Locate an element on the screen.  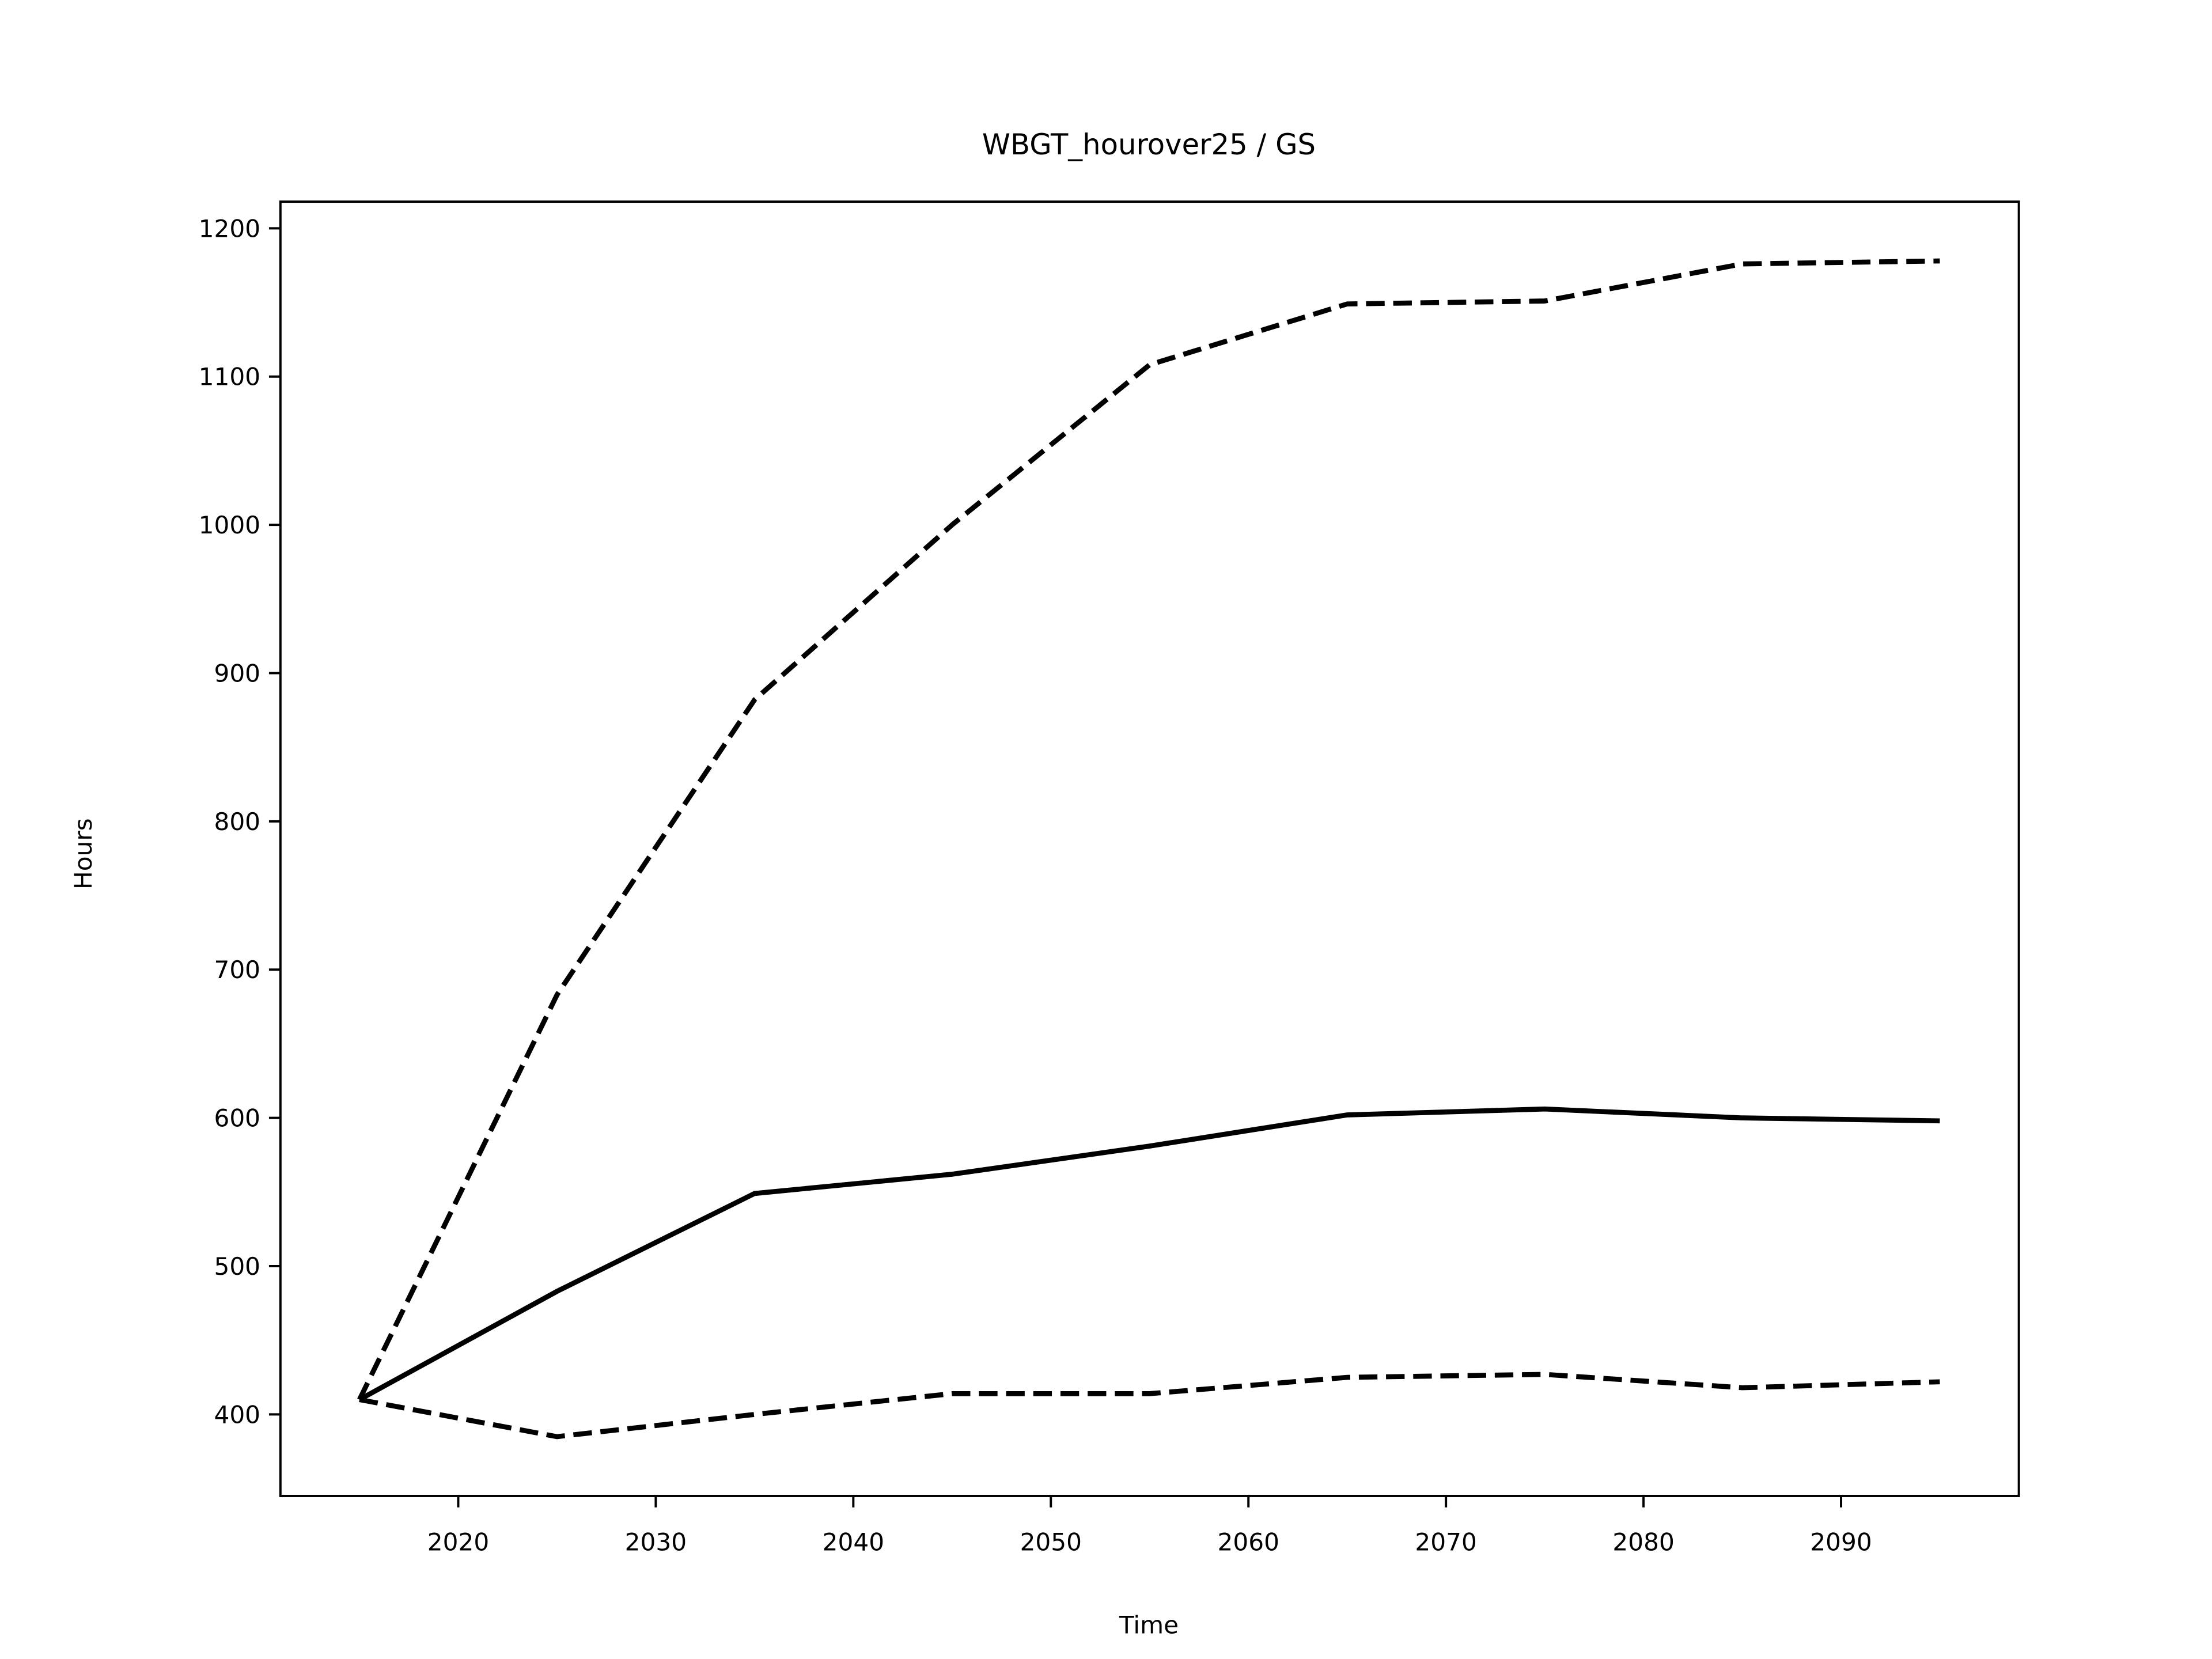
y-tick-label: 500 is located at coordinates (237, 1266).